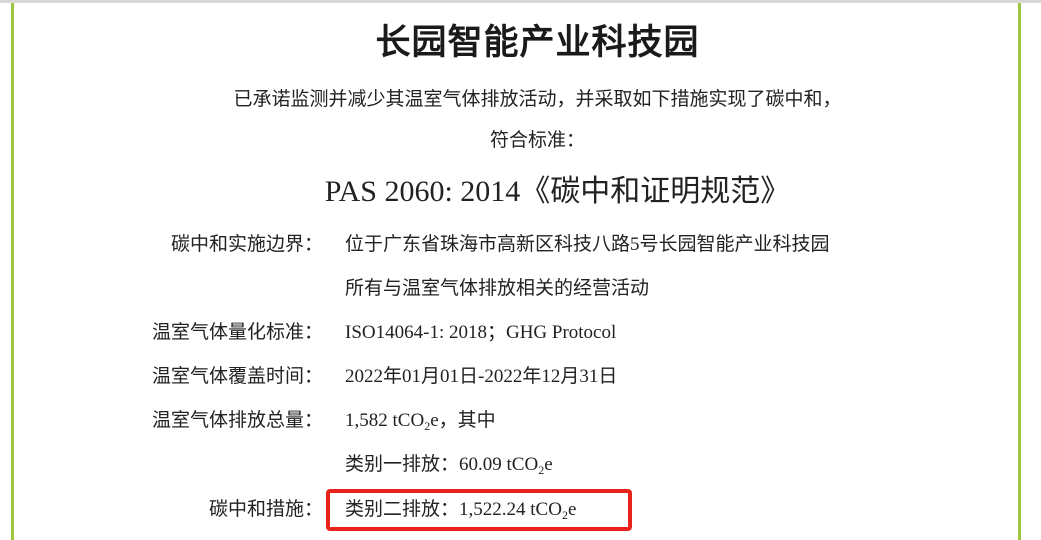  Describe the element at coordinates (520, 420) in the screenshot. I see `row-total: 温室气体排放总量： 1,582 tCO2e，其中` at that location.